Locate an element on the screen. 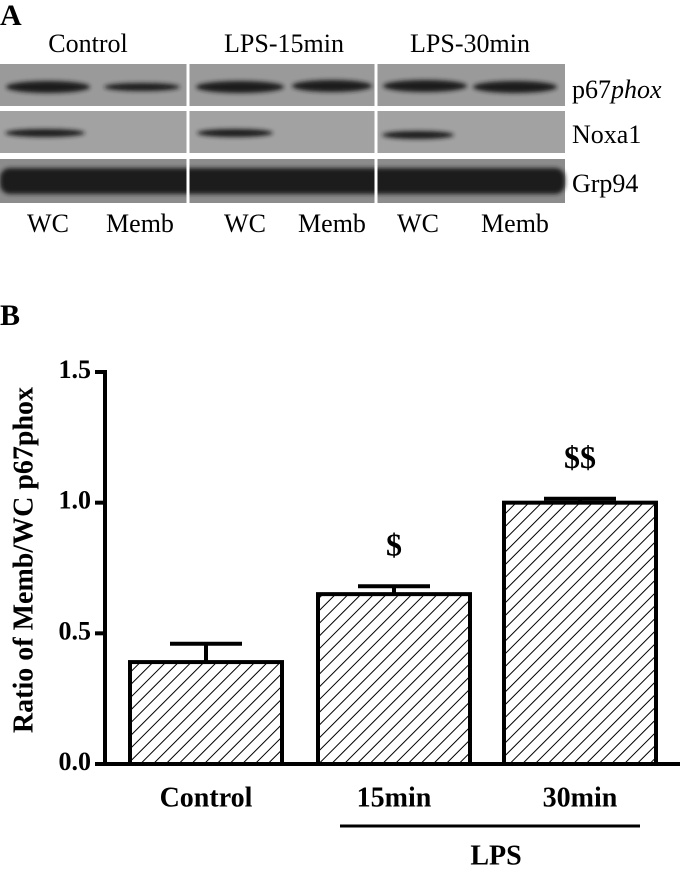  x-group-label: LPS is located at coordinates (495, 855).